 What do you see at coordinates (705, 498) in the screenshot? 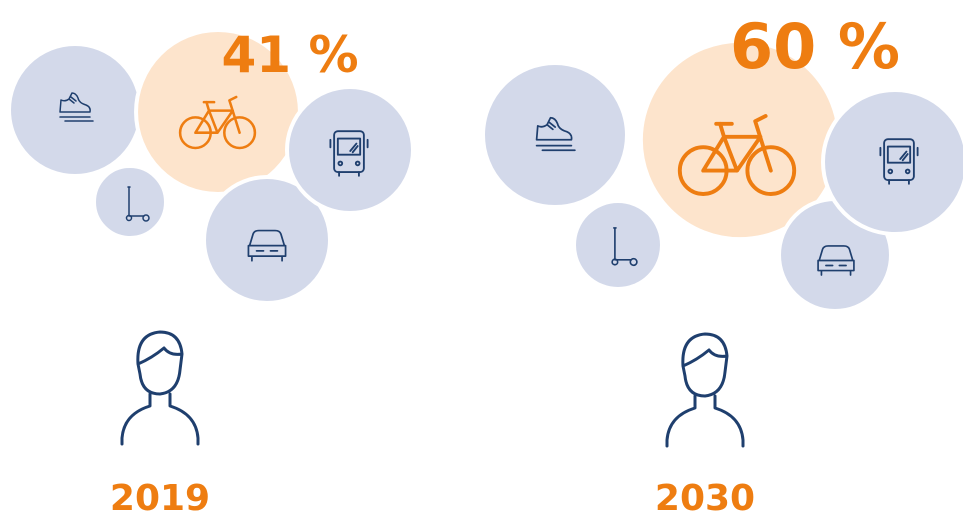
I see `year-label: 2030` at bounding box center [705, 498].